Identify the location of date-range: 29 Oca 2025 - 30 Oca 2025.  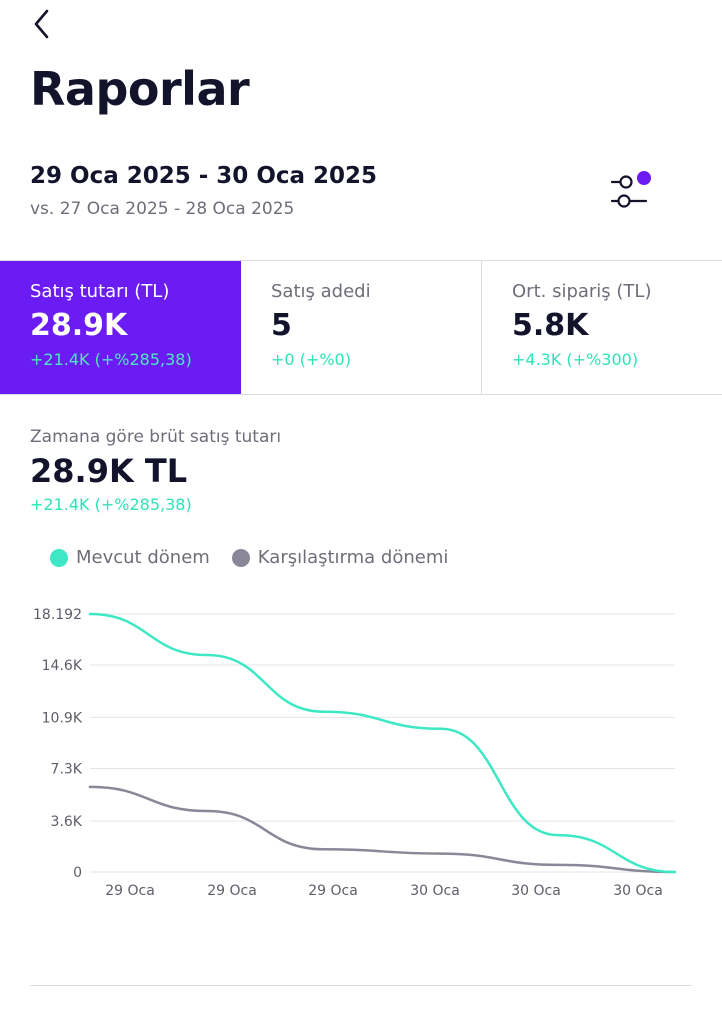
(204, 176).